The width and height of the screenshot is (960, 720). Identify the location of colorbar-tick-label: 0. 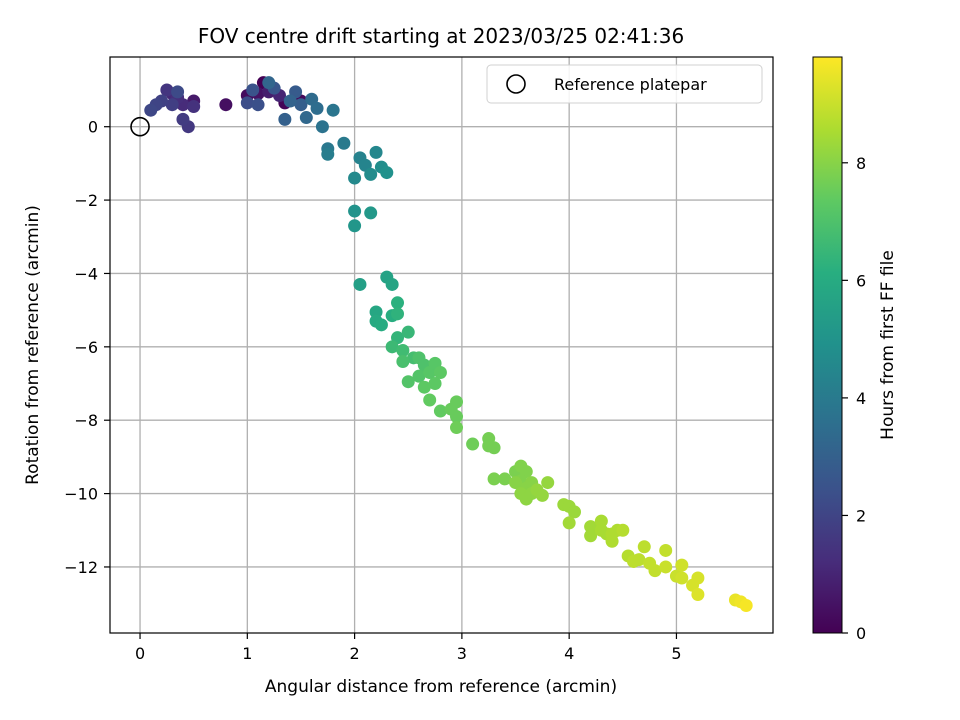
(861, 633).